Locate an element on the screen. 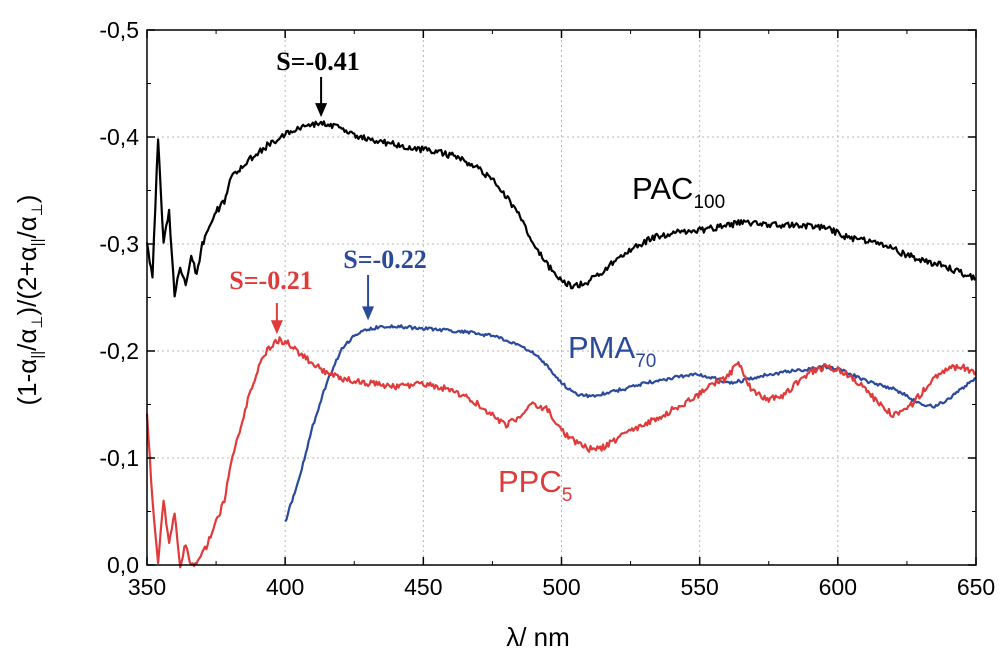 Image resolution: width=1002 pixels, height=655 pixels. x-tick-label: 550 is located at coordinates (699, 587).